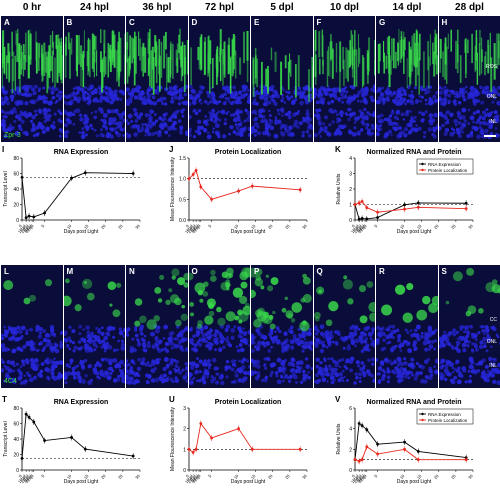  I want to click on y-tick-label: 60, so click(16, 425).